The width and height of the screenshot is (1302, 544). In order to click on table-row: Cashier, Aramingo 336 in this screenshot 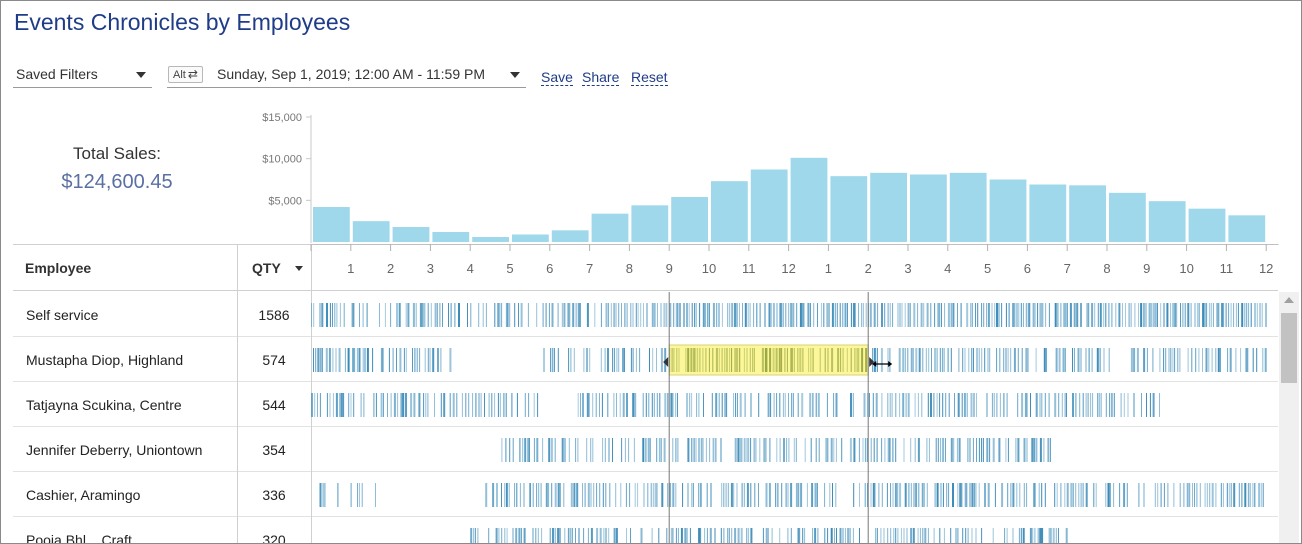, I will do `click(645, 494)`.